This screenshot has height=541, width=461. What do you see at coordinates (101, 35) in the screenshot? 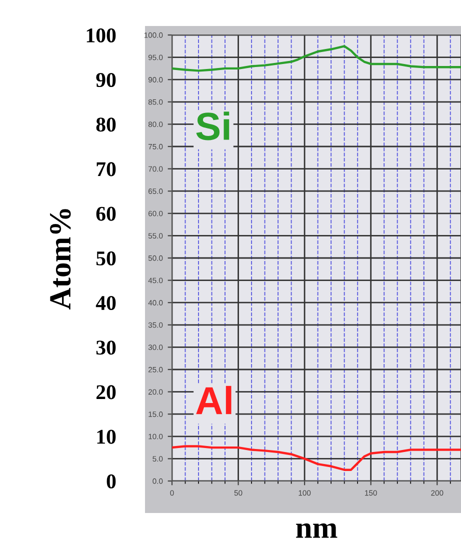
I see `y2-tick-label: 100` at bounding box center [101, 35].